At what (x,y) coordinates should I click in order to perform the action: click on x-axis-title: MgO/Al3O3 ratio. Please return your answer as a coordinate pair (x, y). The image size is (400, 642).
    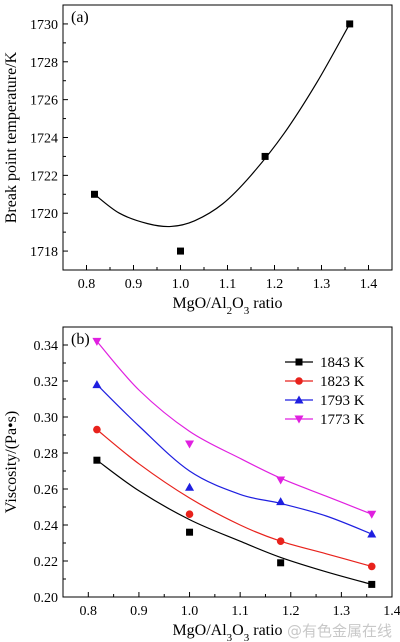
    Looking at the image, I should click on (227, 632).